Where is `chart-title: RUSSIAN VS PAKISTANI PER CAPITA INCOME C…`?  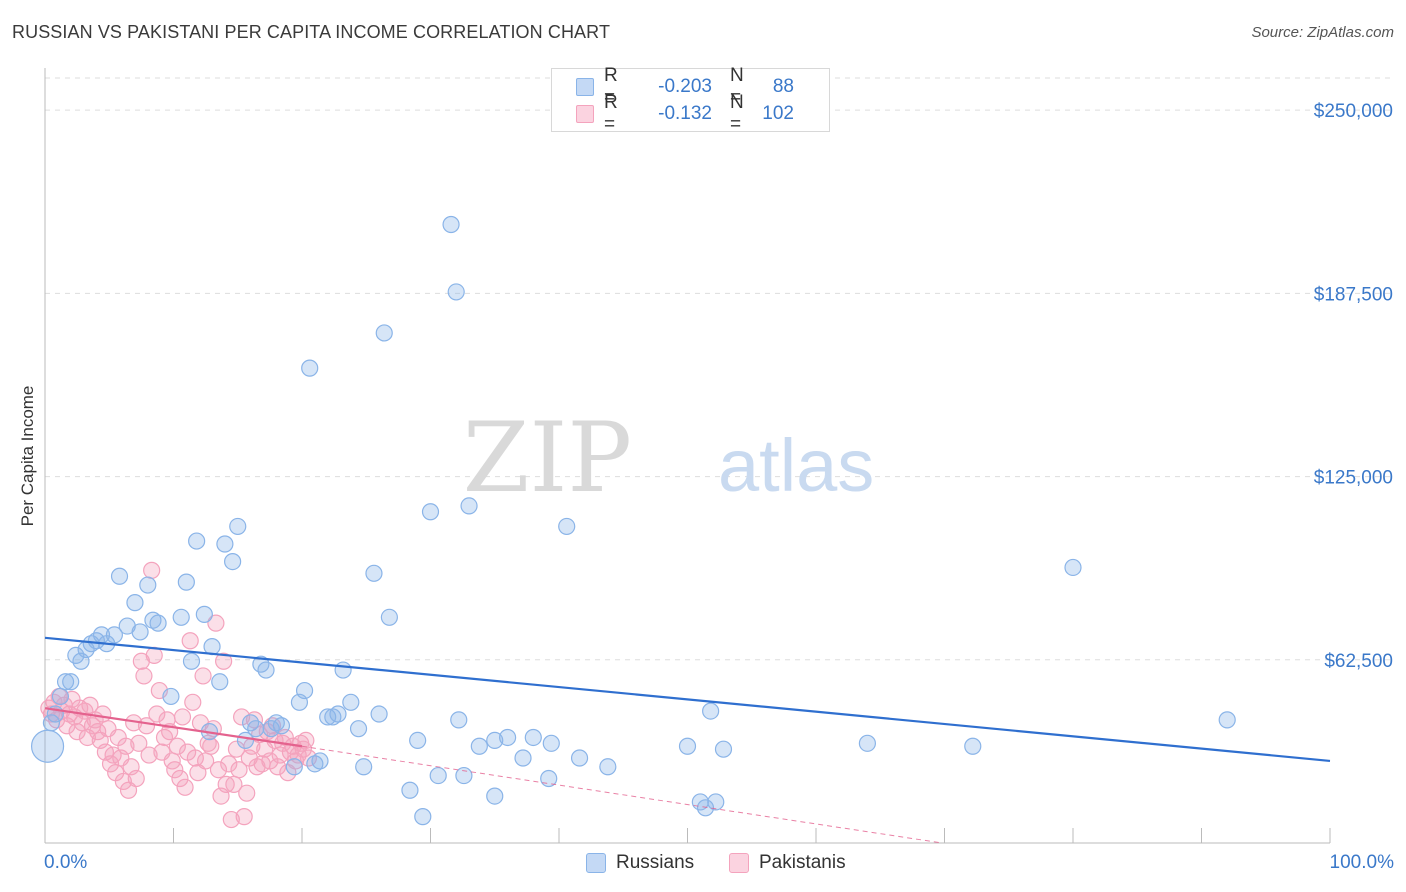
chart-title: RUSSIAN VS PAKISTANI PER CAPITA INCOME C… is located at coordinates (311, 32).